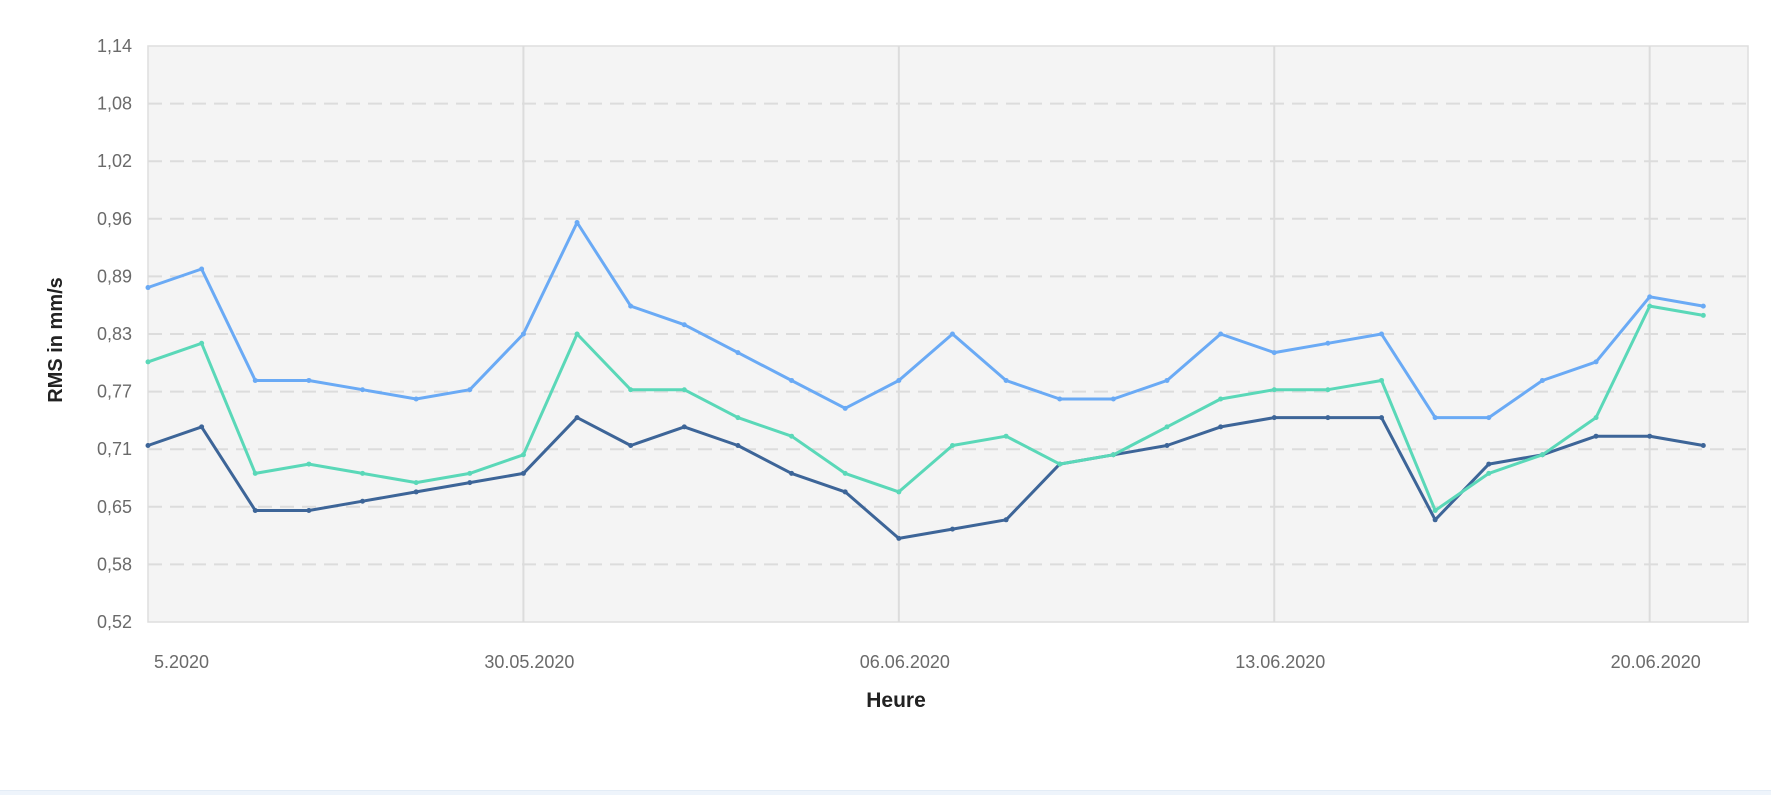 This screenshot has width=1771, height=795. Describe the element at coordinates (114, 622) in the screenshot. I see `y-tick-label: 0,52` at that location.